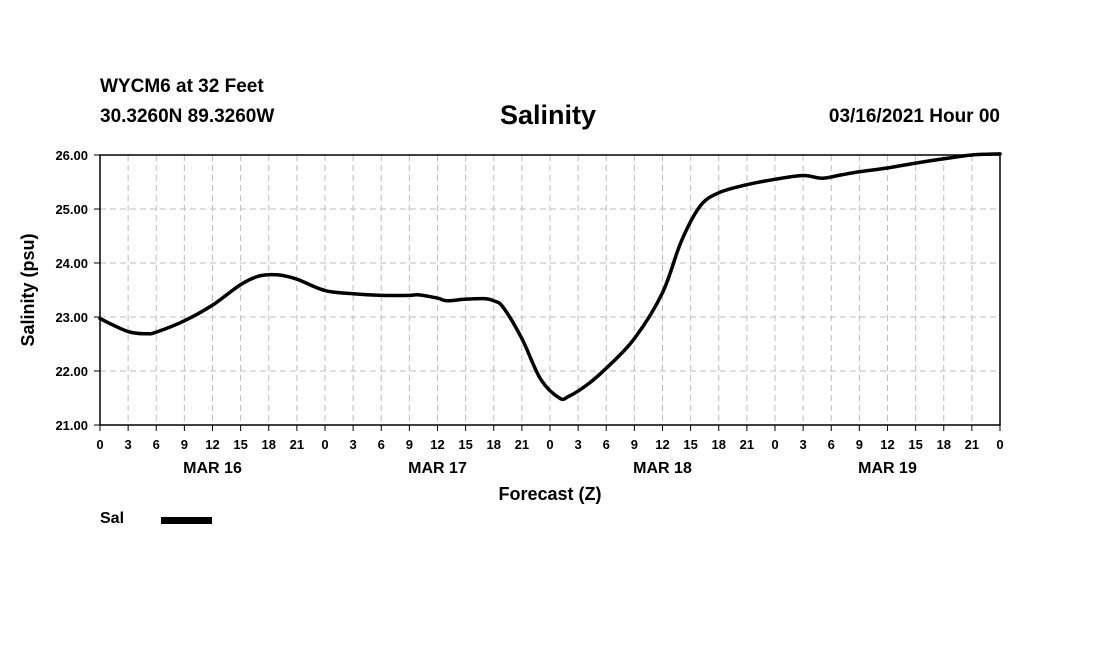 This screenshot has width=1100, height=650. I want to click on y-tick-label: 22.00, so click(71, 371).